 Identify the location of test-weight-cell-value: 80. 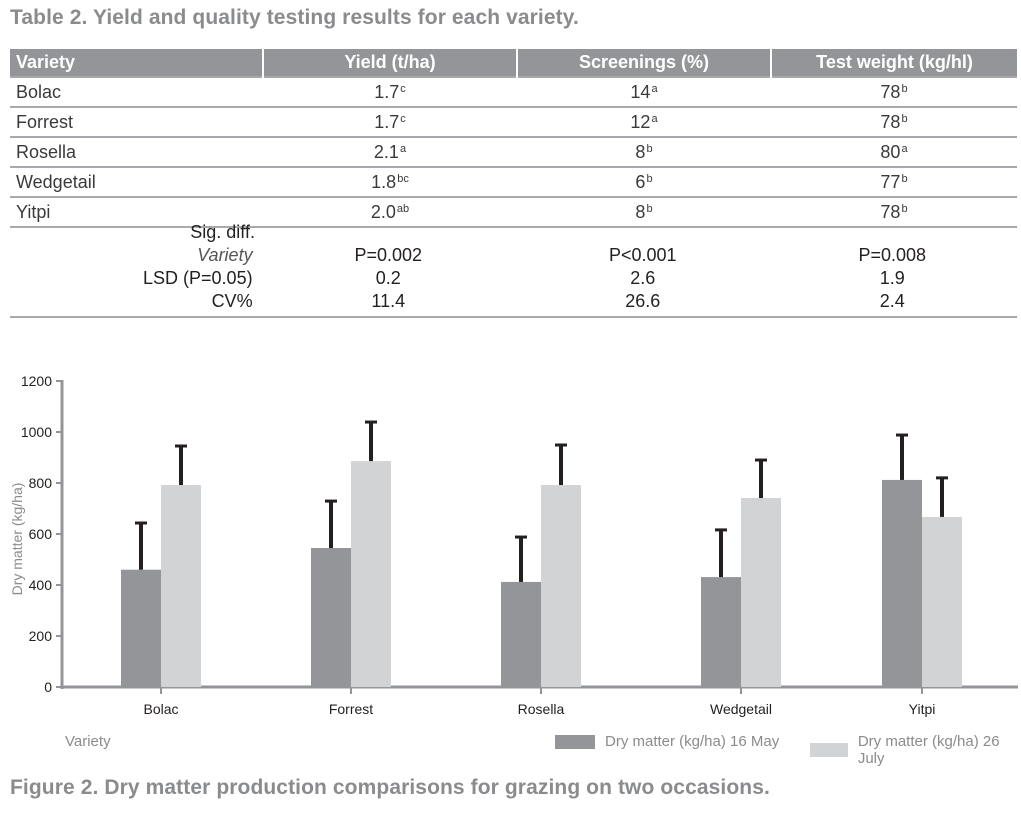
(890, 151).